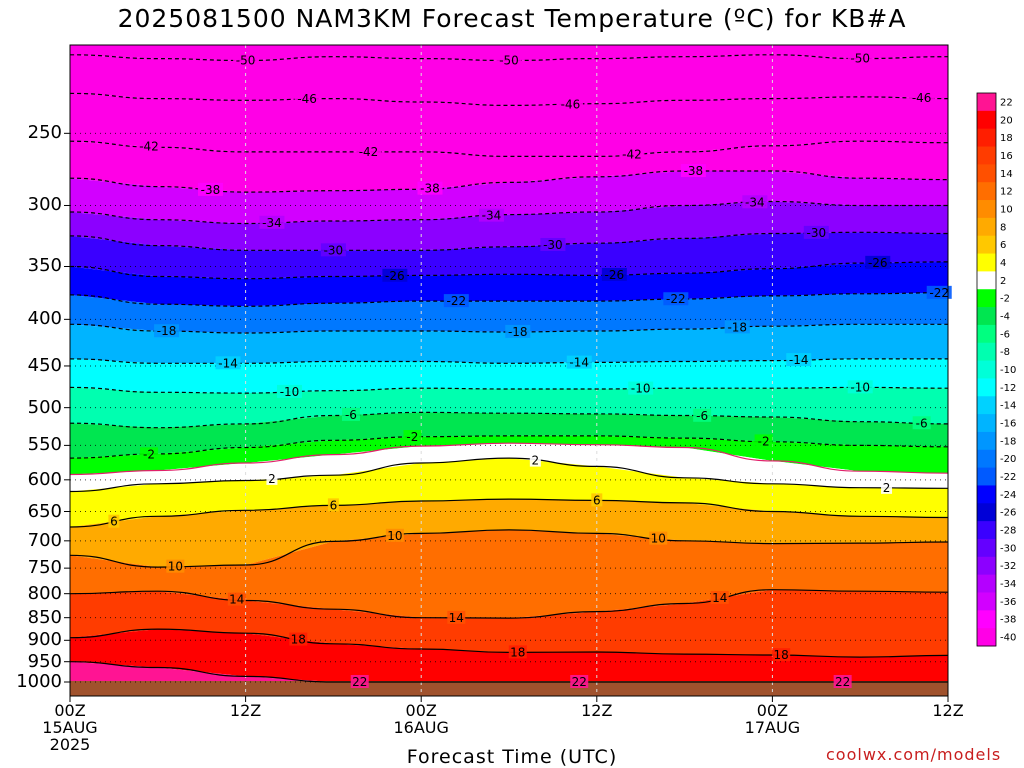 This screenshot has width=1024, height=768. I want to click on pressure-tick-label: 700, so click(44, 540).